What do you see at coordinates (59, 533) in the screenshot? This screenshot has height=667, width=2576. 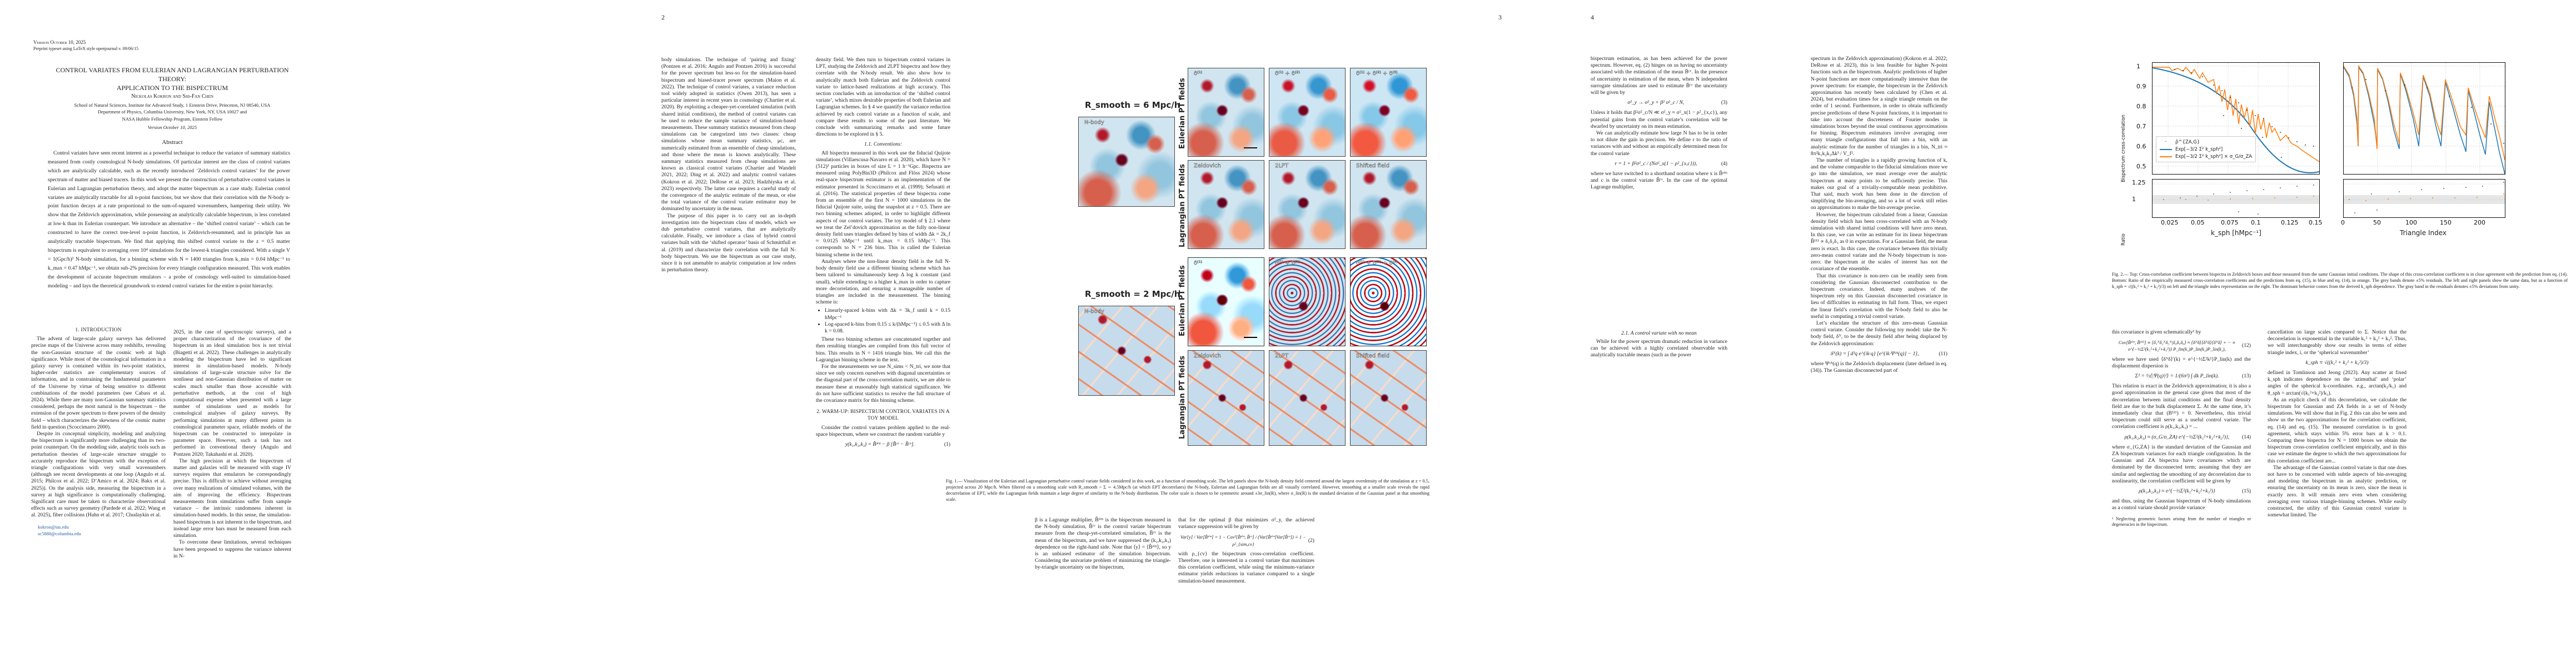 I see `email-link: sc5888@columbia.edu` at bounding box center [59, 533].